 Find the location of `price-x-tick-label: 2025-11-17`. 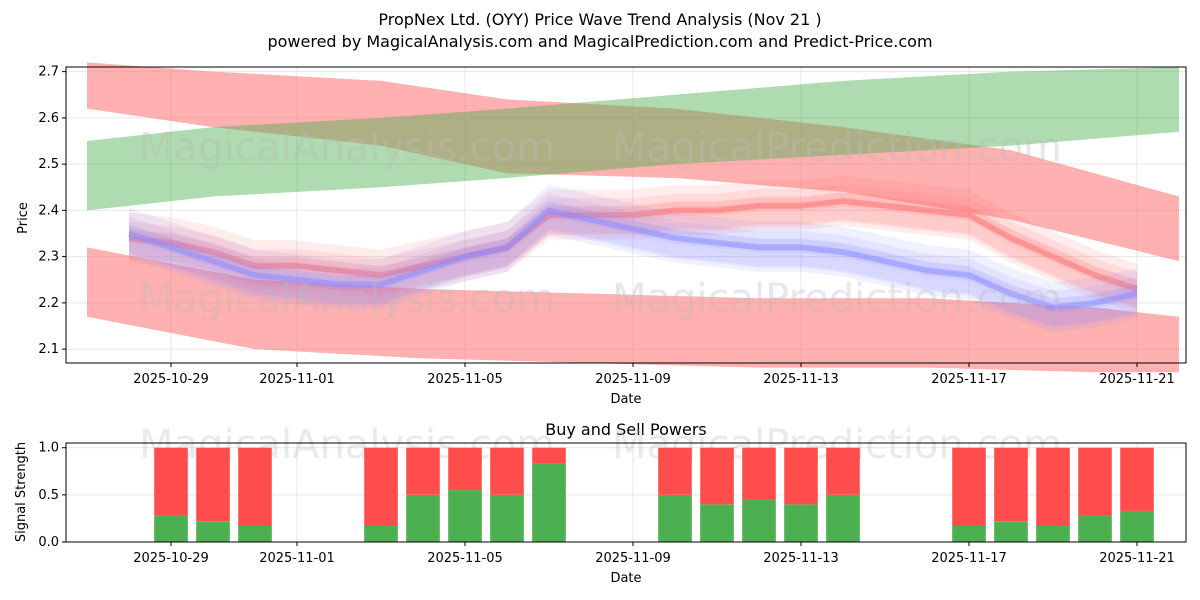

price-x-tick-label: 2025-11-17 is located at coordinates (969, 379).